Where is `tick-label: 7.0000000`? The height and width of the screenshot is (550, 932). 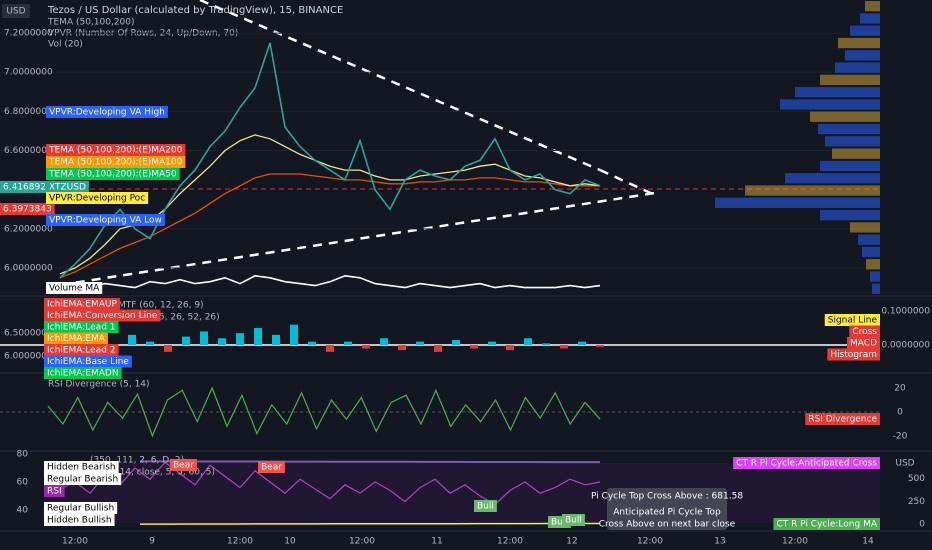 tick-label: 7.0000000 is located at coordinates (28, 73).